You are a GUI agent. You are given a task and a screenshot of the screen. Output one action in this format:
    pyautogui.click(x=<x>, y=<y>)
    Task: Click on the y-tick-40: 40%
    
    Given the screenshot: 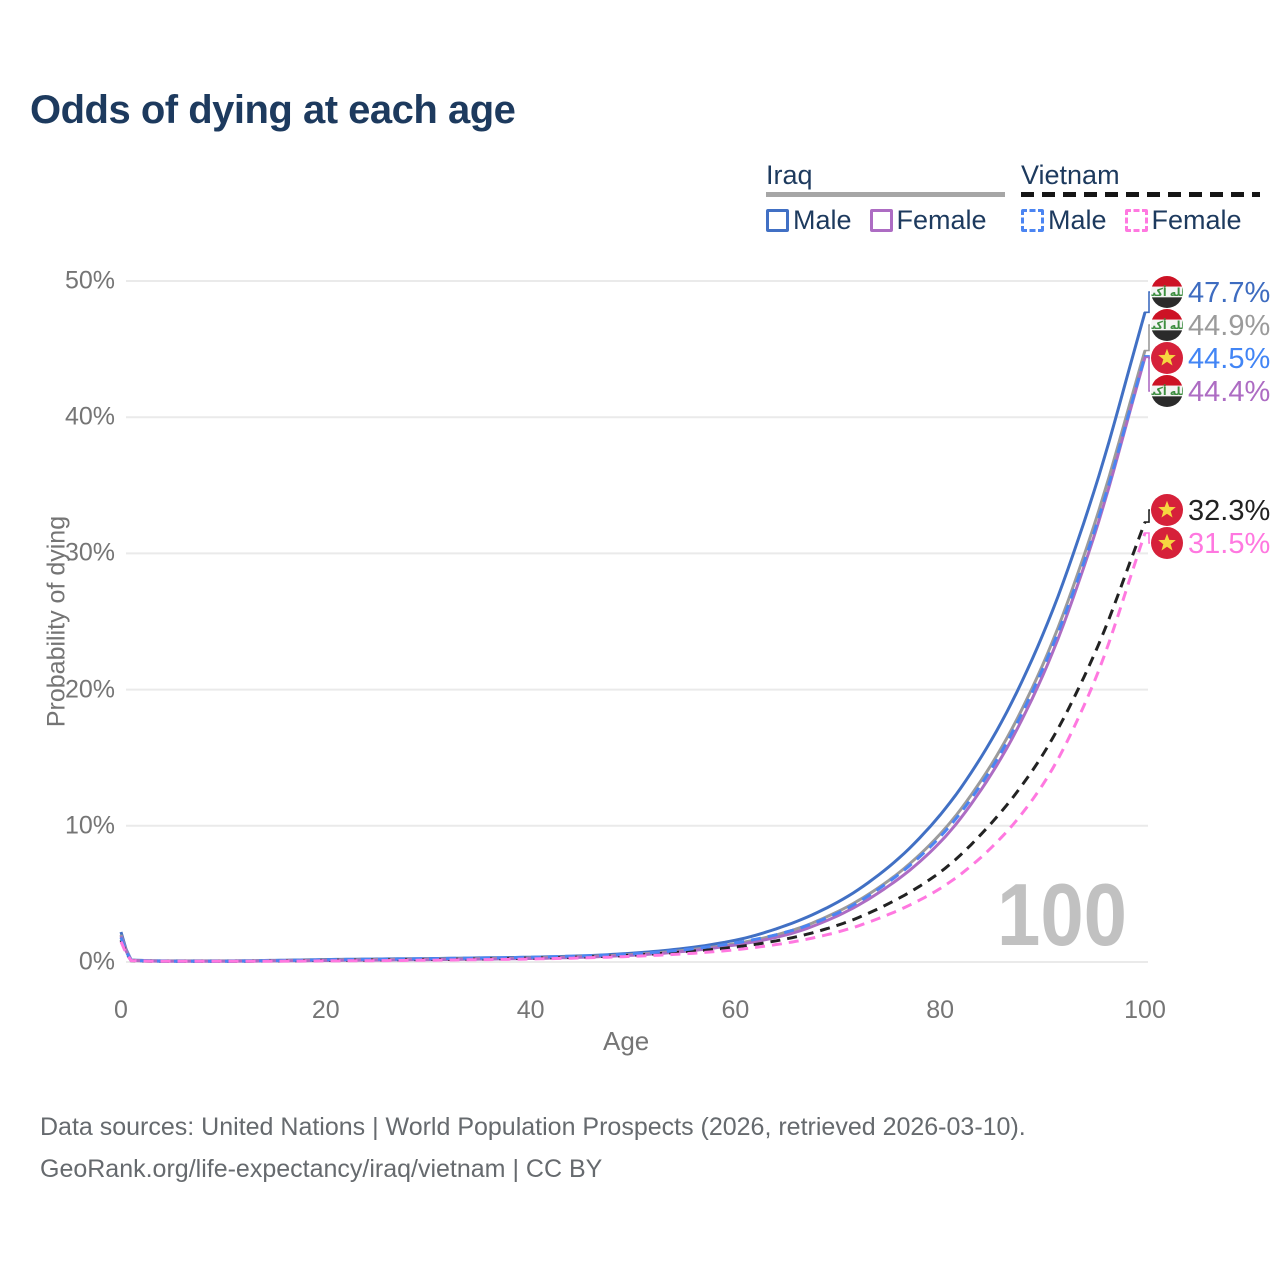 What is the action you would take?
    pyautogui.click(x=89, y=416)
    